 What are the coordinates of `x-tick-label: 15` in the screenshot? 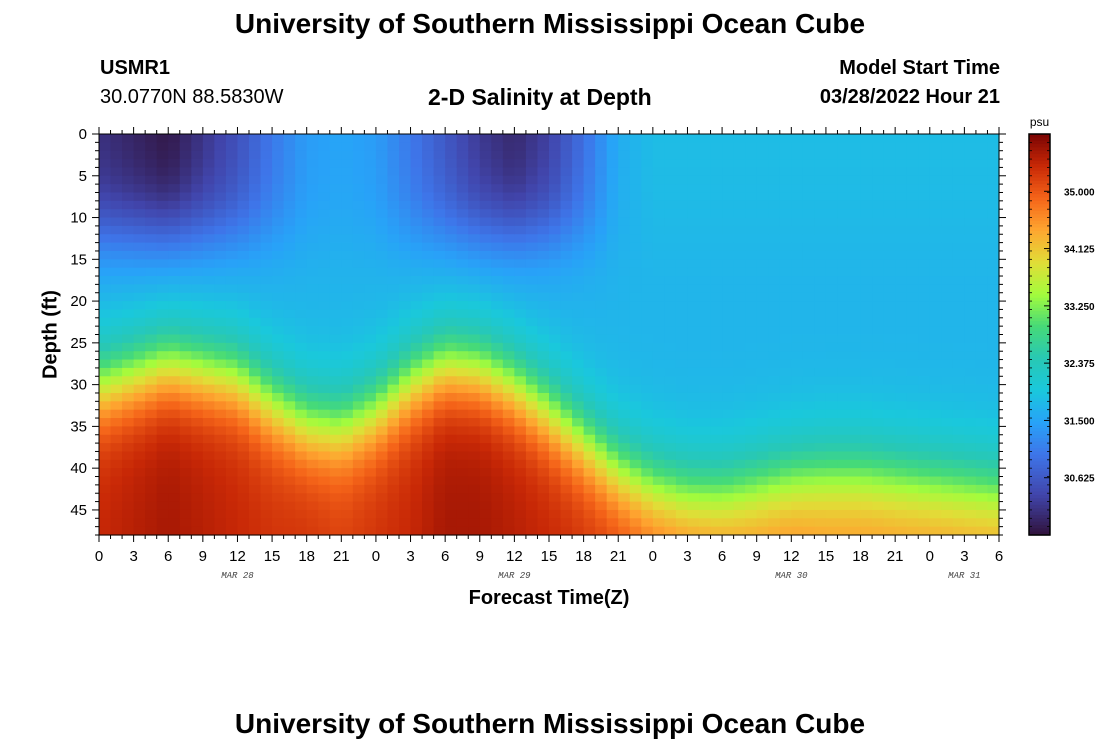 It's located at (826, 556).